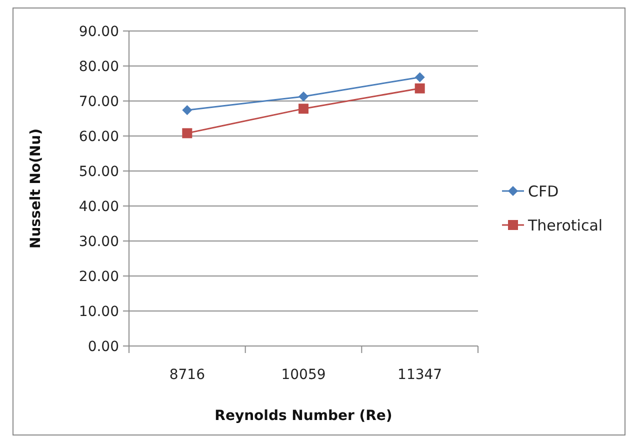  What do you see at coordinates (303, 375) in the screenshot?
I see `x-tick-label: 10059` at bounding box center [303, 375].